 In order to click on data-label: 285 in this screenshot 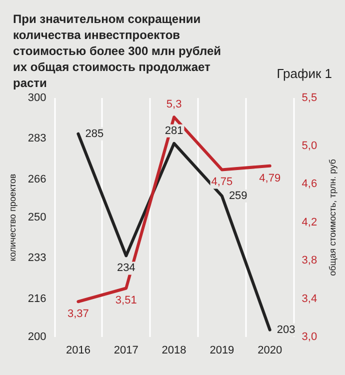, I will do `click(94, 134)`.